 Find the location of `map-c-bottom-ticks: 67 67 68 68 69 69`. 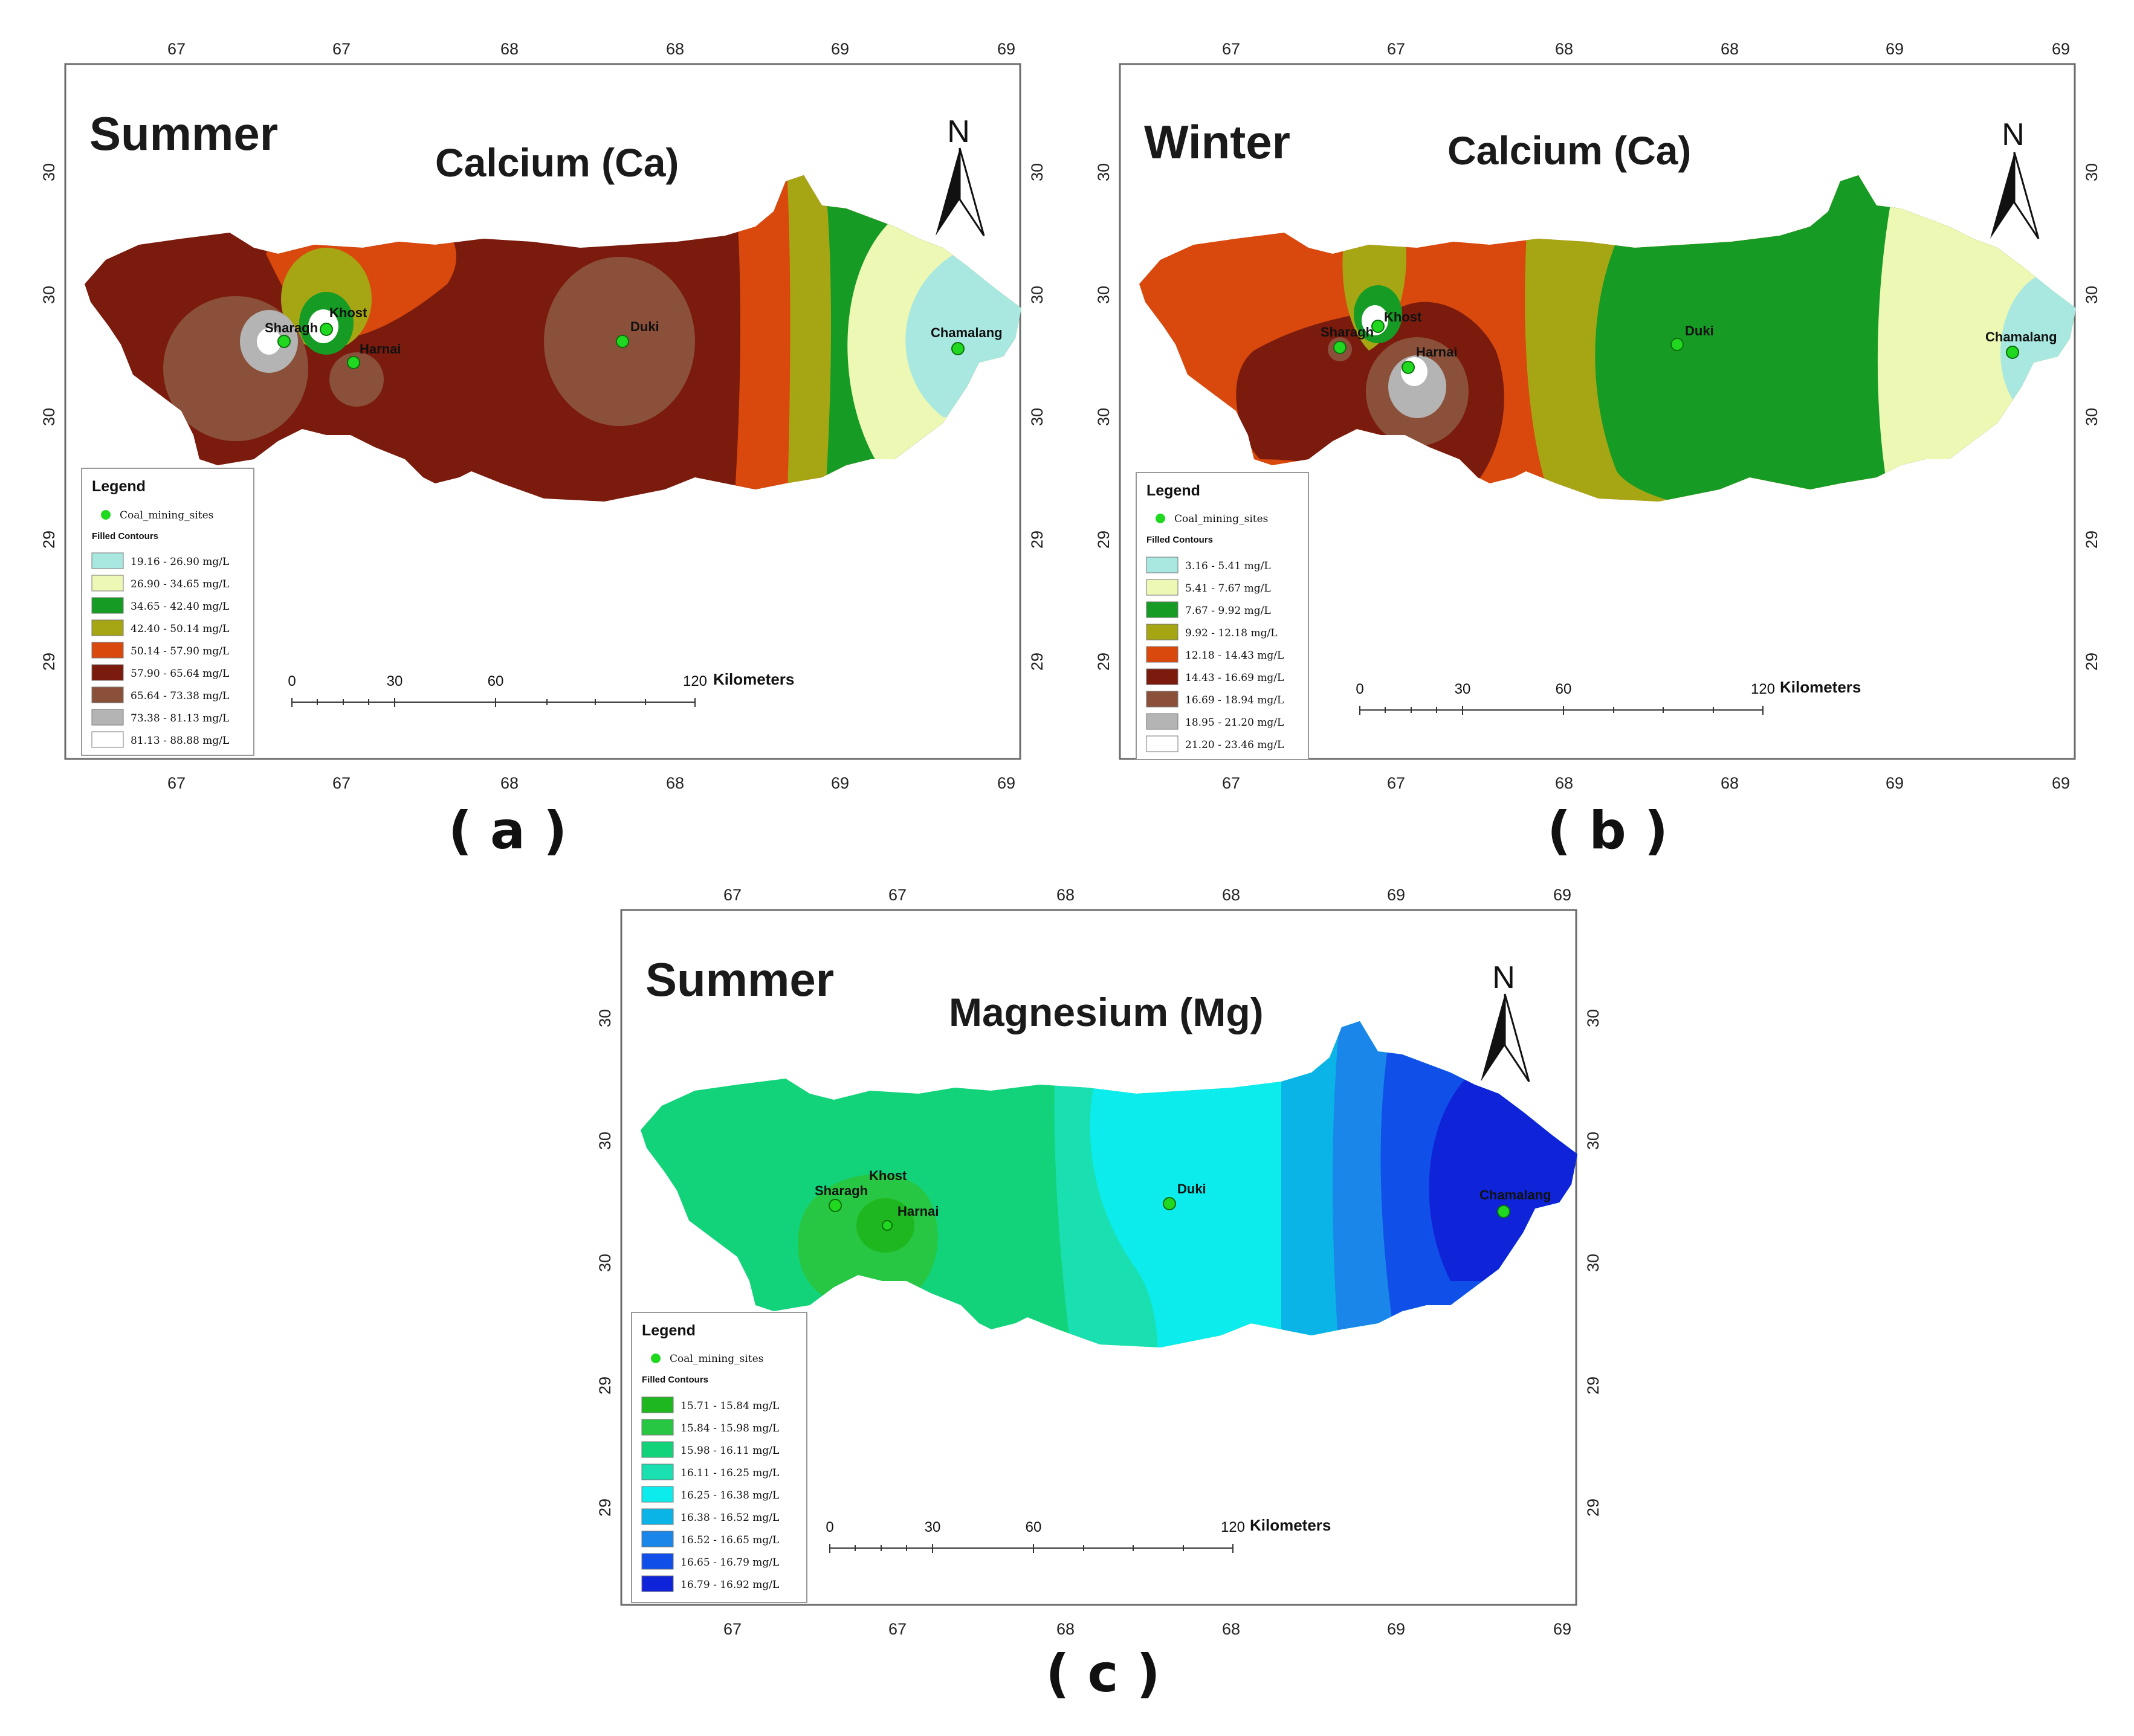

map-c-bottom-ticks: 67 67 68 68 69 69 is located at coordinates (1147, 1629).